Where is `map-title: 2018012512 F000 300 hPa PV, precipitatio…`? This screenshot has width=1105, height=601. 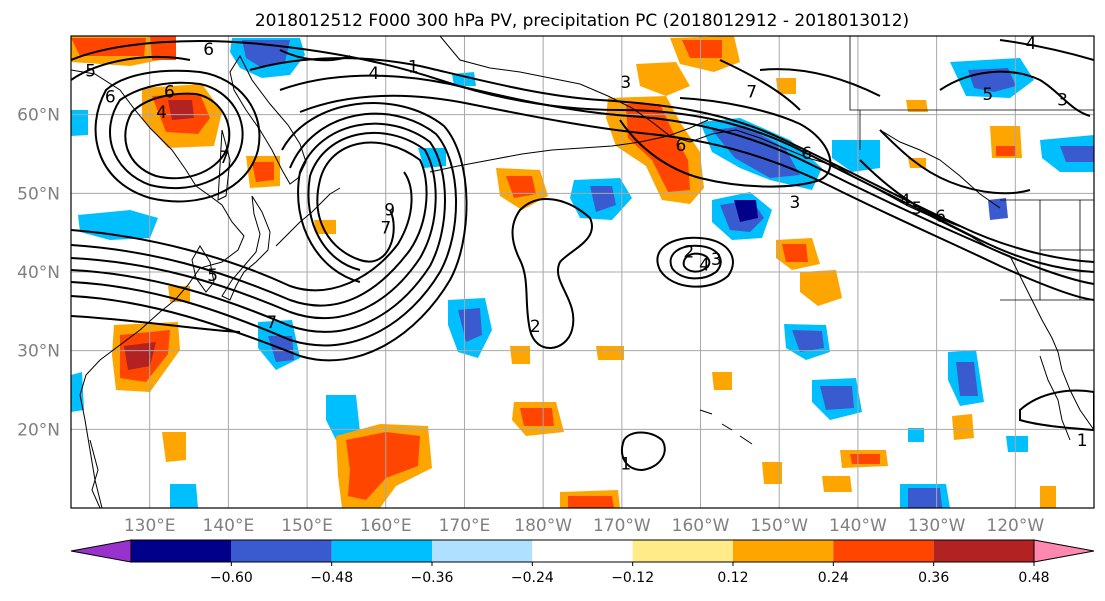
map-title: 2018012512 F000 300 hPa PV, precipitatio… is located at coordinates (582, 21).